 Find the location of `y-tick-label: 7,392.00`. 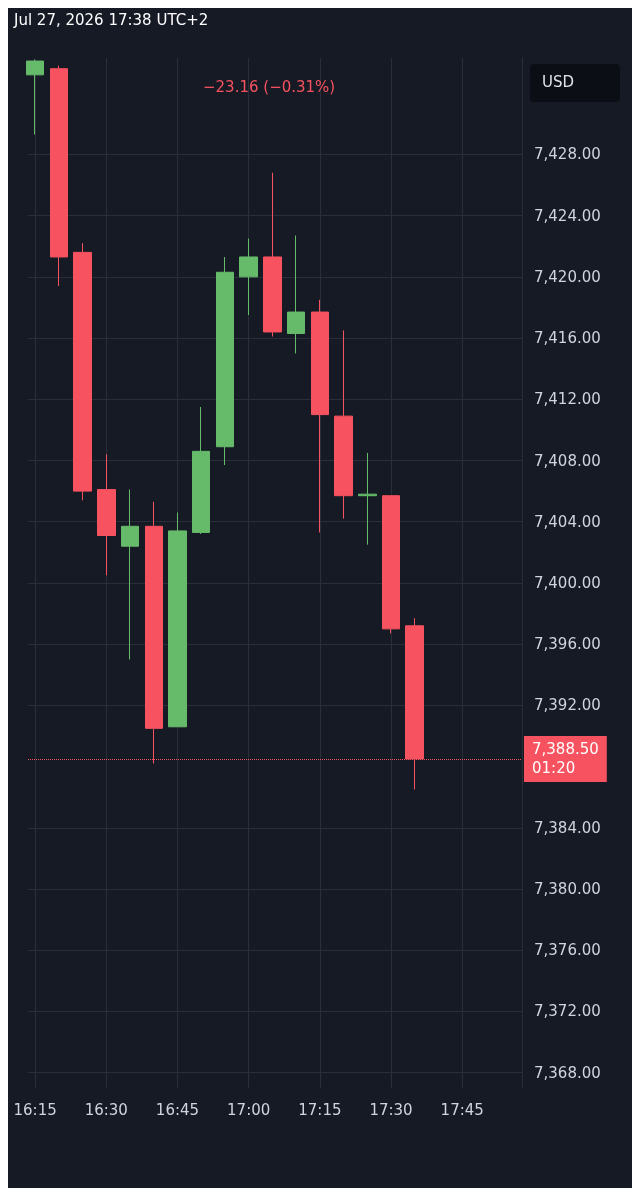

y-tick-label: 7,392.00 is located at coordinates (567, 705).